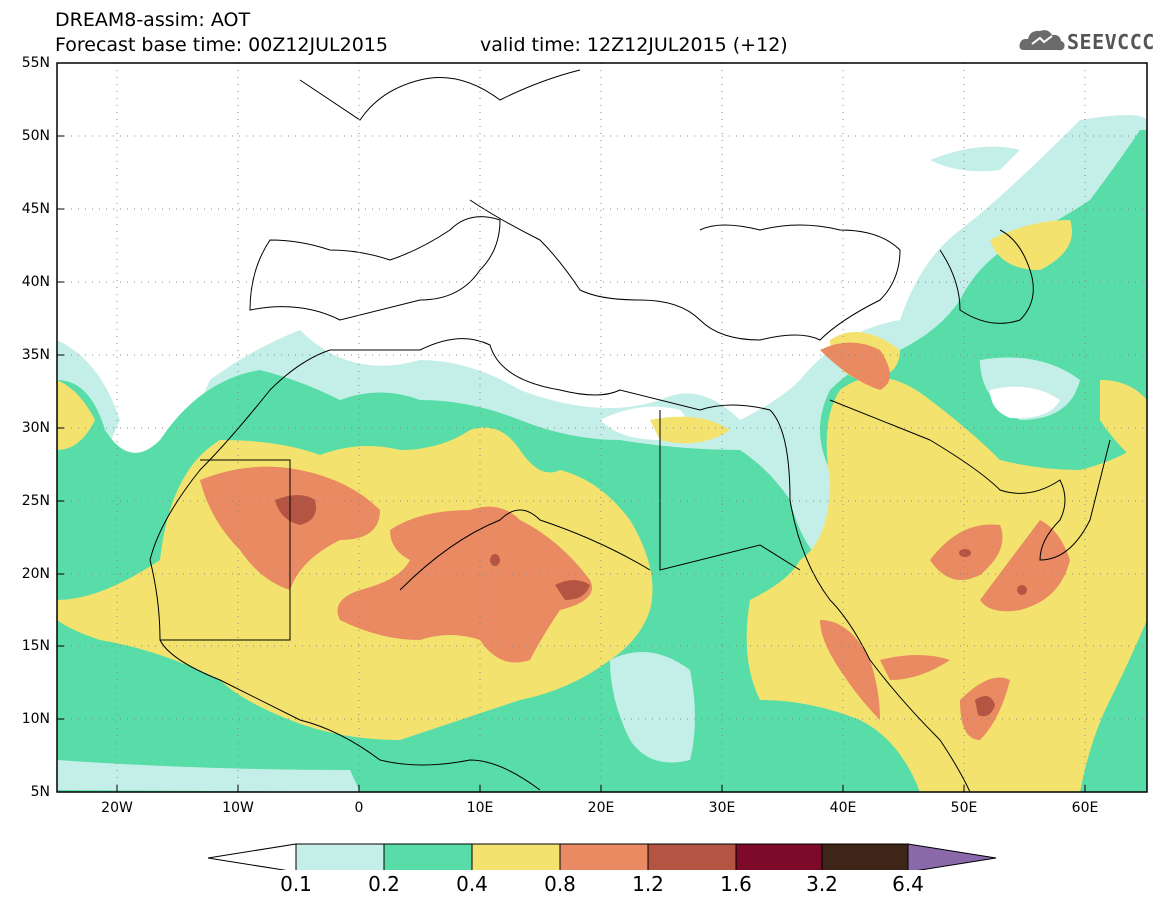  I want to click on colorbar-high-arrow, so click(952, 856).